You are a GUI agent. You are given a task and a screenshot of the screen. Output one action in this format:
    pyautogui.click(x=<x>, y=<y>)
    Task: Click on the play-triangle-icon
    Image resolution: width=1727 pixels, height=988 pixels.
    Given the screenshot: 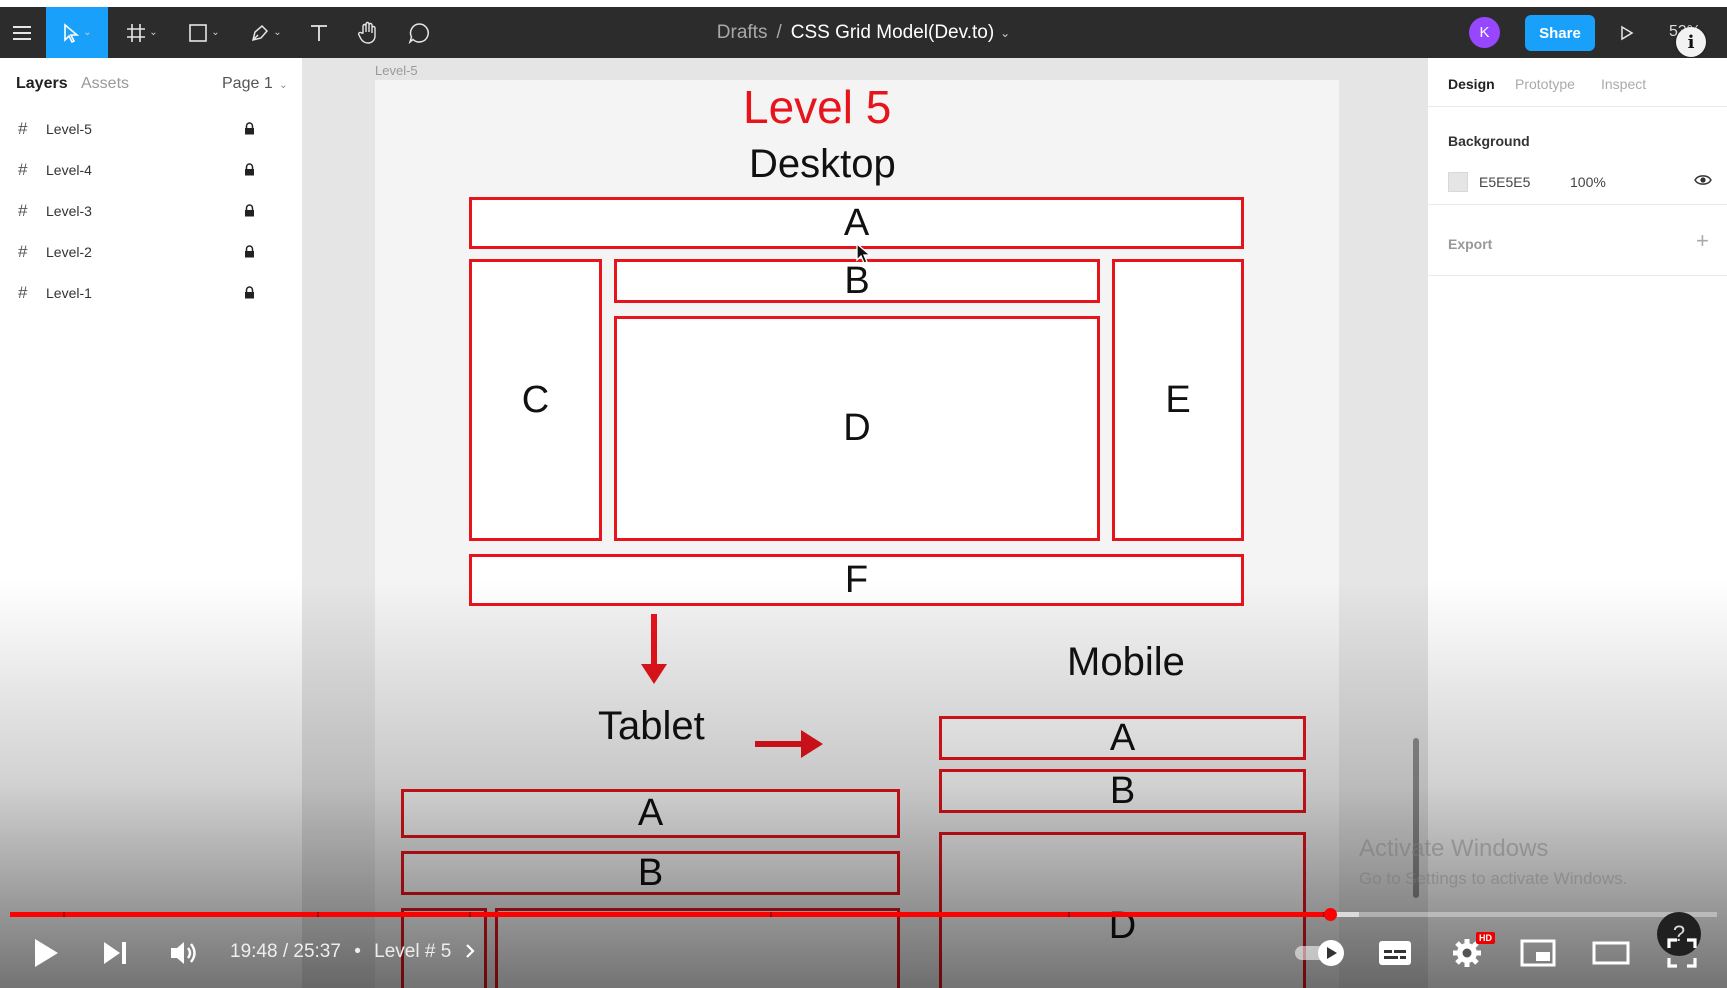 What is the action you would take?
    pyautogui.click(x=1627, y=32)
    